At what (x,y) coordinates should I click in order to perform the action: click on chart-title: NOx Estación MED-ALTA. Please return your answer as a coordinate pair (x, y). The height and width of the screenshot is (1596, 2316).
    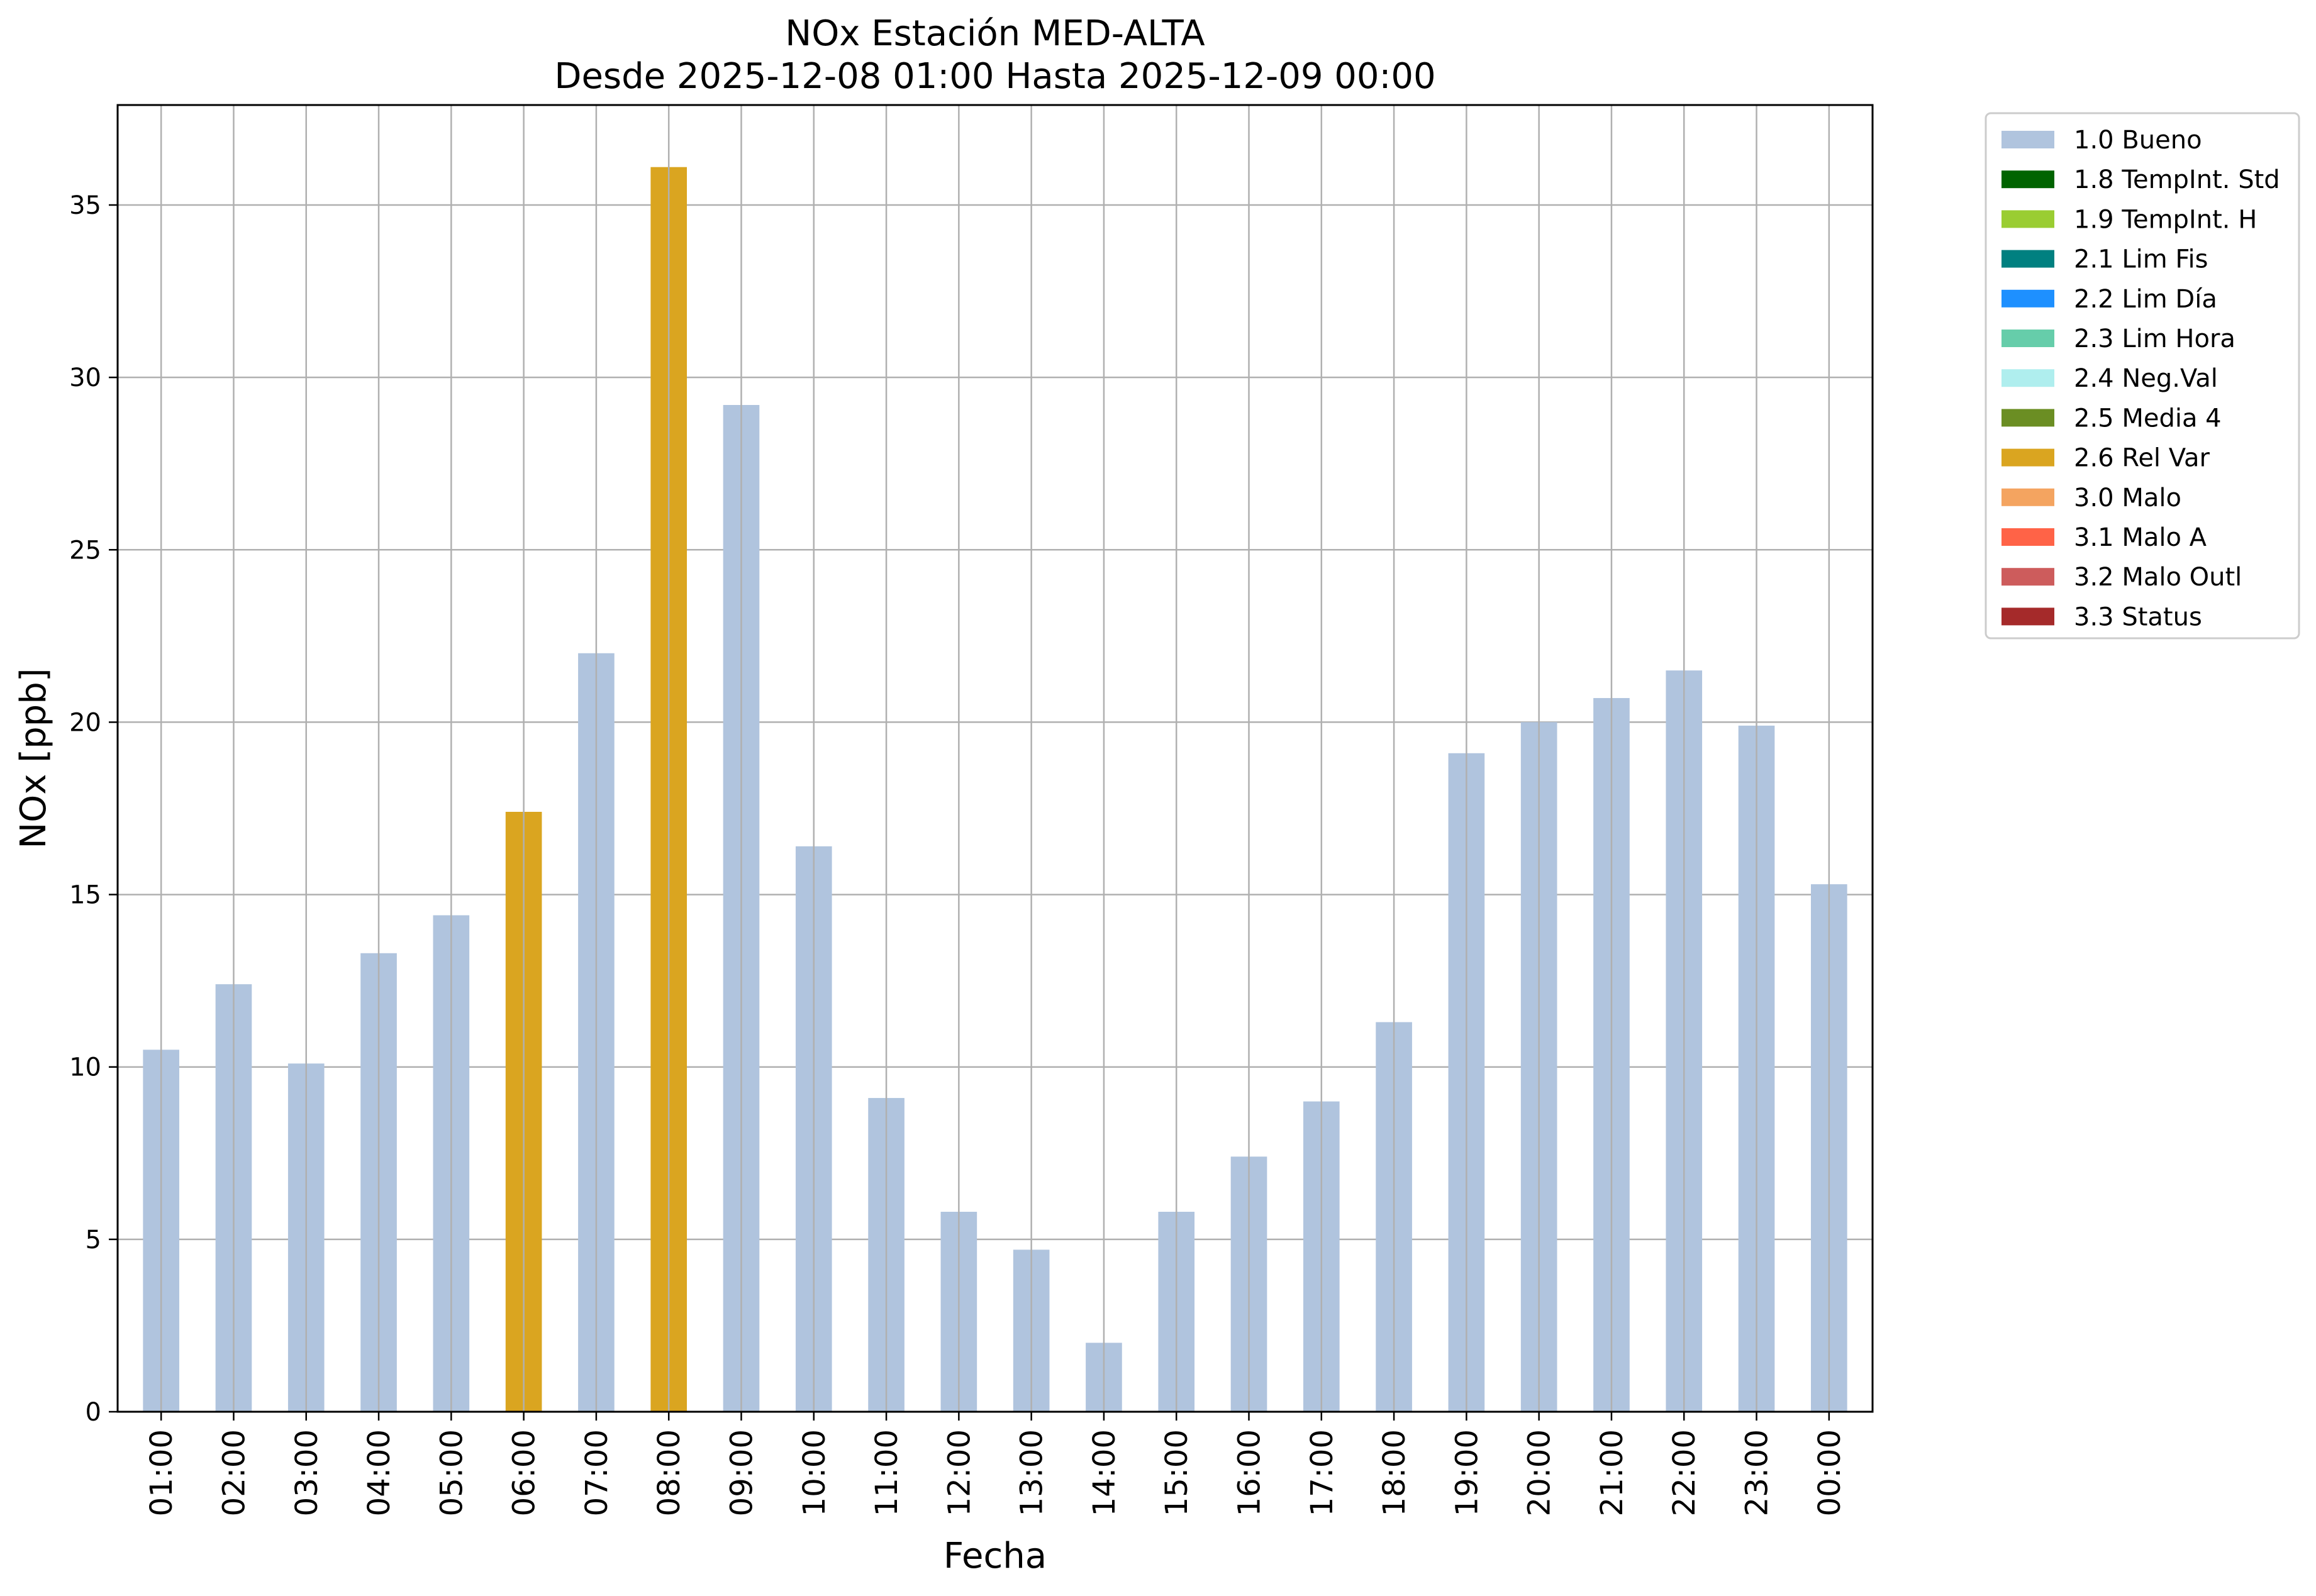
    Looking at the image, I should click on (995, 33).